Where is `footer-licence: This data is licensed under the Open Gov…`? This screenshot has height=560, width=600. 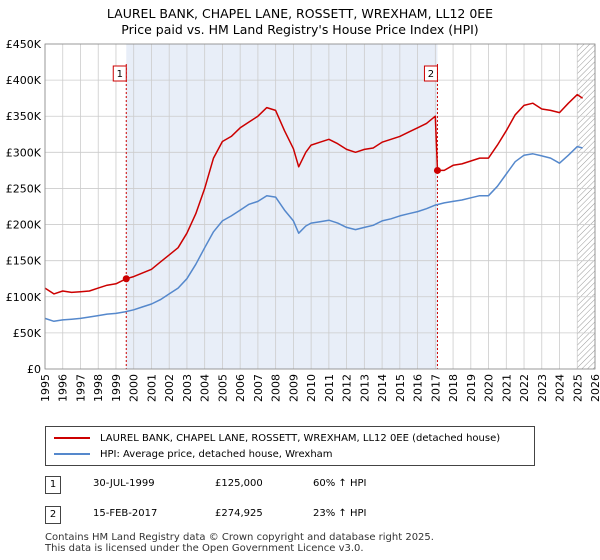
footer-licence: This data is licensed under the Open Gov… is located at coordinates (204, 548).